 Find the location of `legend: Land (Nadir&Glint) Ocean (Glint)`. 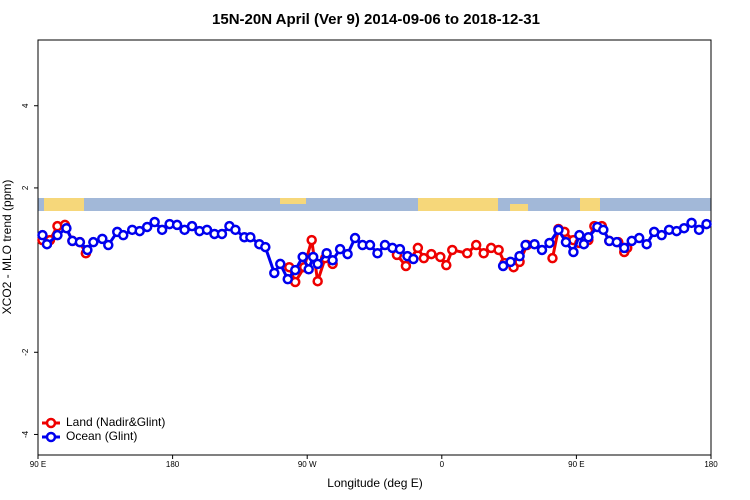

legend: Land (Nadir&Glint) Ocean (Glint) is located at coordinates (103, 429).